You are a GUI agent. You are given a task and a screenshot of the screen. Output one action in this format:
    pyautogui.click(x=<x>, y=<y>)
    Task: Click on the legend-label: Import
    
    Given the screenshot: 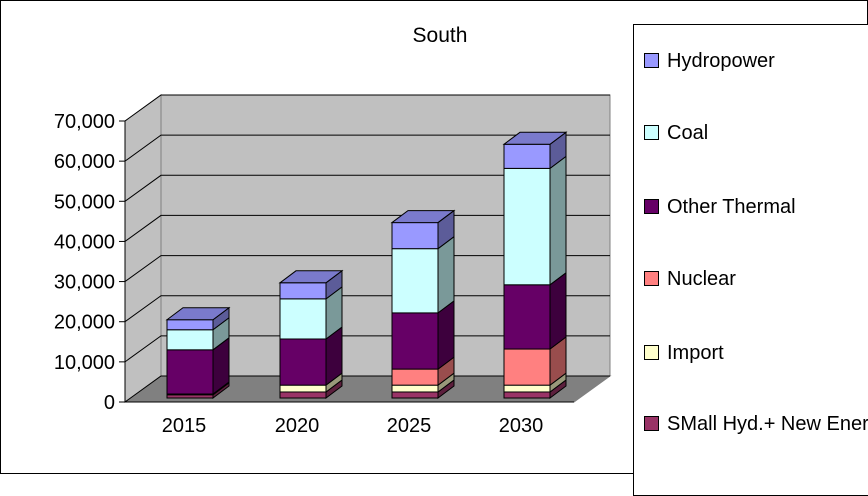 What is the action you would take?
    pyautogui.click(x=695, y=353)
    